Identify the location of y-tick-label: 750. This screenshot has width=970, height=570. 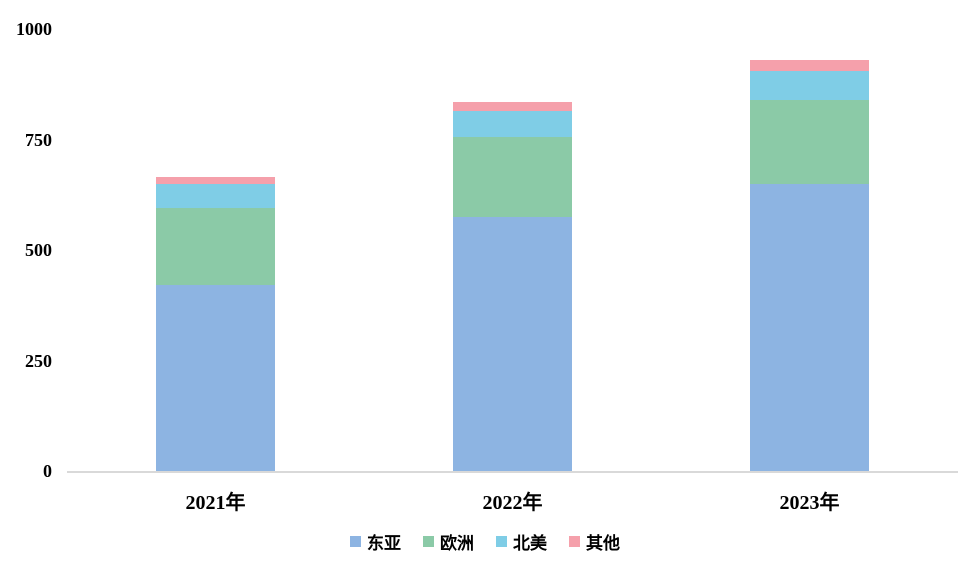
(38, 139).